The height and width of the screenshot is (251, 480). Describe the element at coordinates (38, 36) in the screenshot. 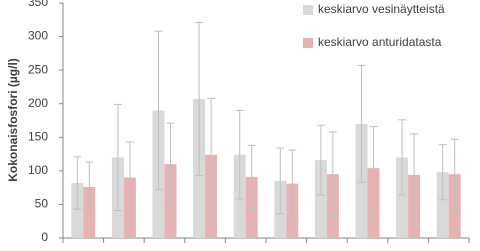

I see `y-tick-label: 300` at that location.